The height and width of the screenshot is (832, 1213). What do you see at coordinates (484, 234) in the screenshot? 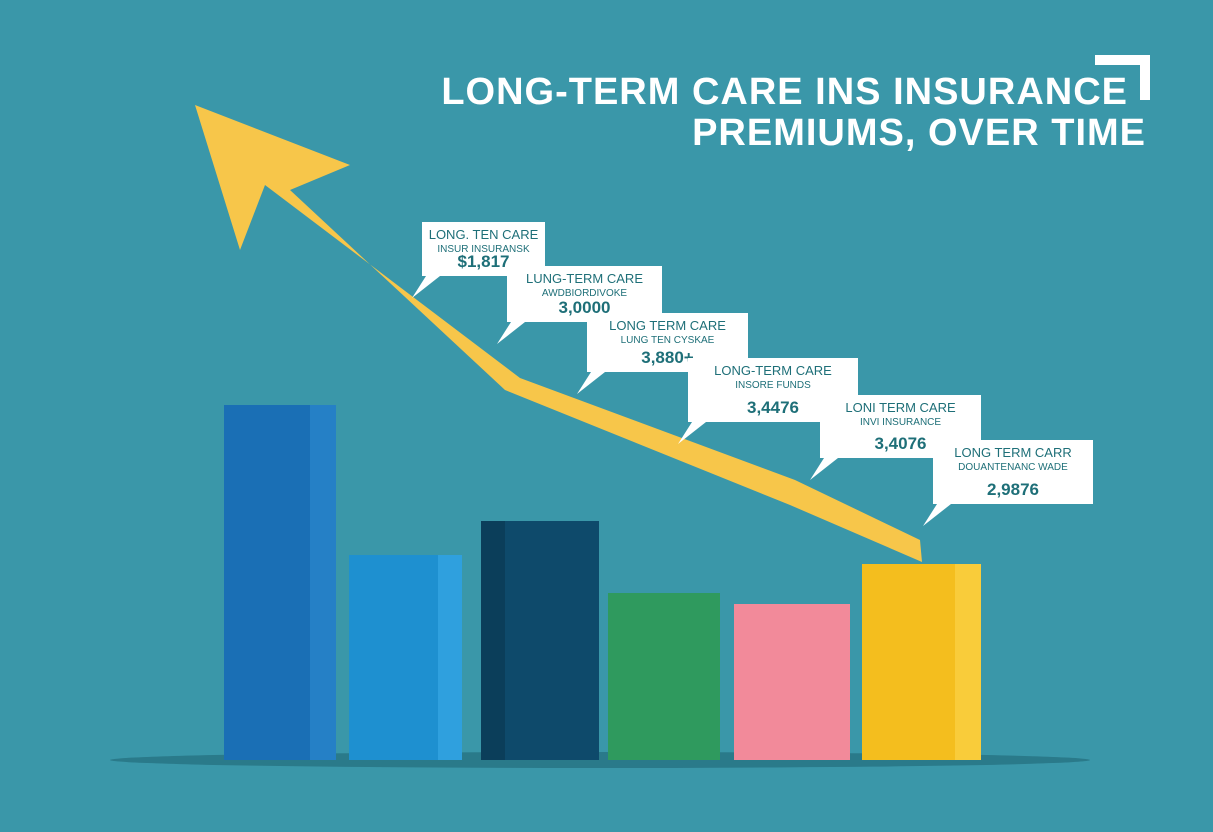
I see `callout-heading: LONG. TEN CARE` at bounding box center [484, 234].